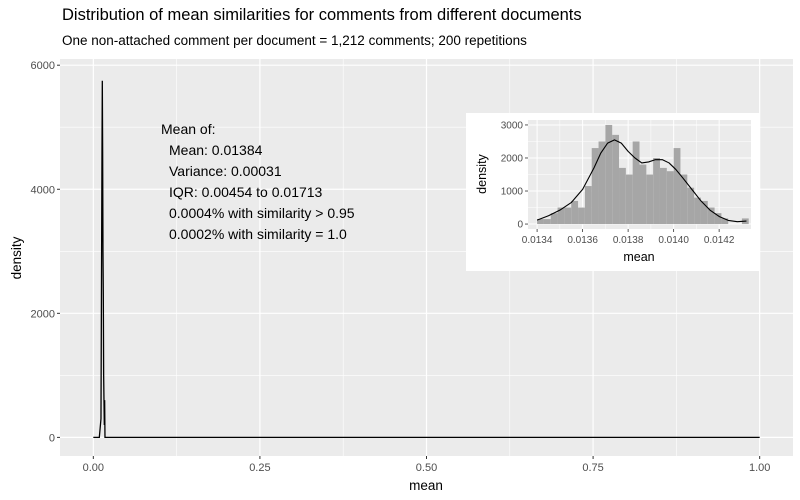 The width and height of the screenshot is (800, 500). What do you see at coordinates (426, 485) in the screenshot?
I see `main-x-axis-title: mean` at bounding box center [426, 485].